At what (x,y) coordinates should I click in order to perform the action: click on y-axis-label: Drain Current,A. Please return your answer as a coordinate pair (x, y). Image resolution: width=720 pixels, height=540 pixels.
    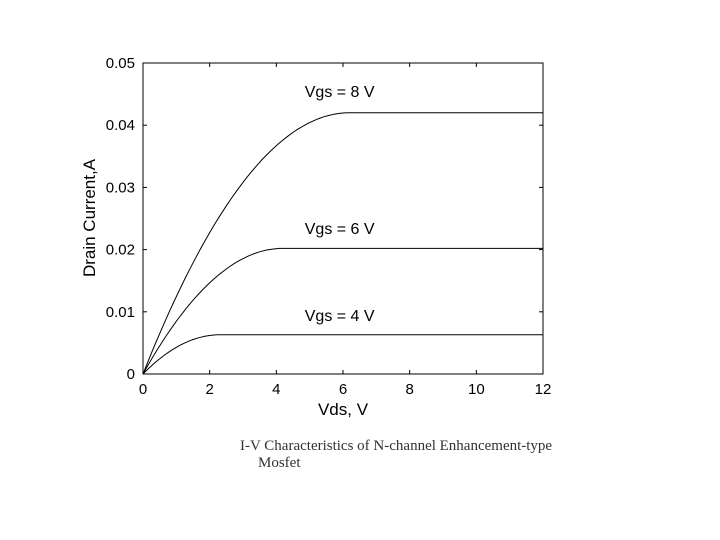
    Looking at the image, I should click on (89, 217).